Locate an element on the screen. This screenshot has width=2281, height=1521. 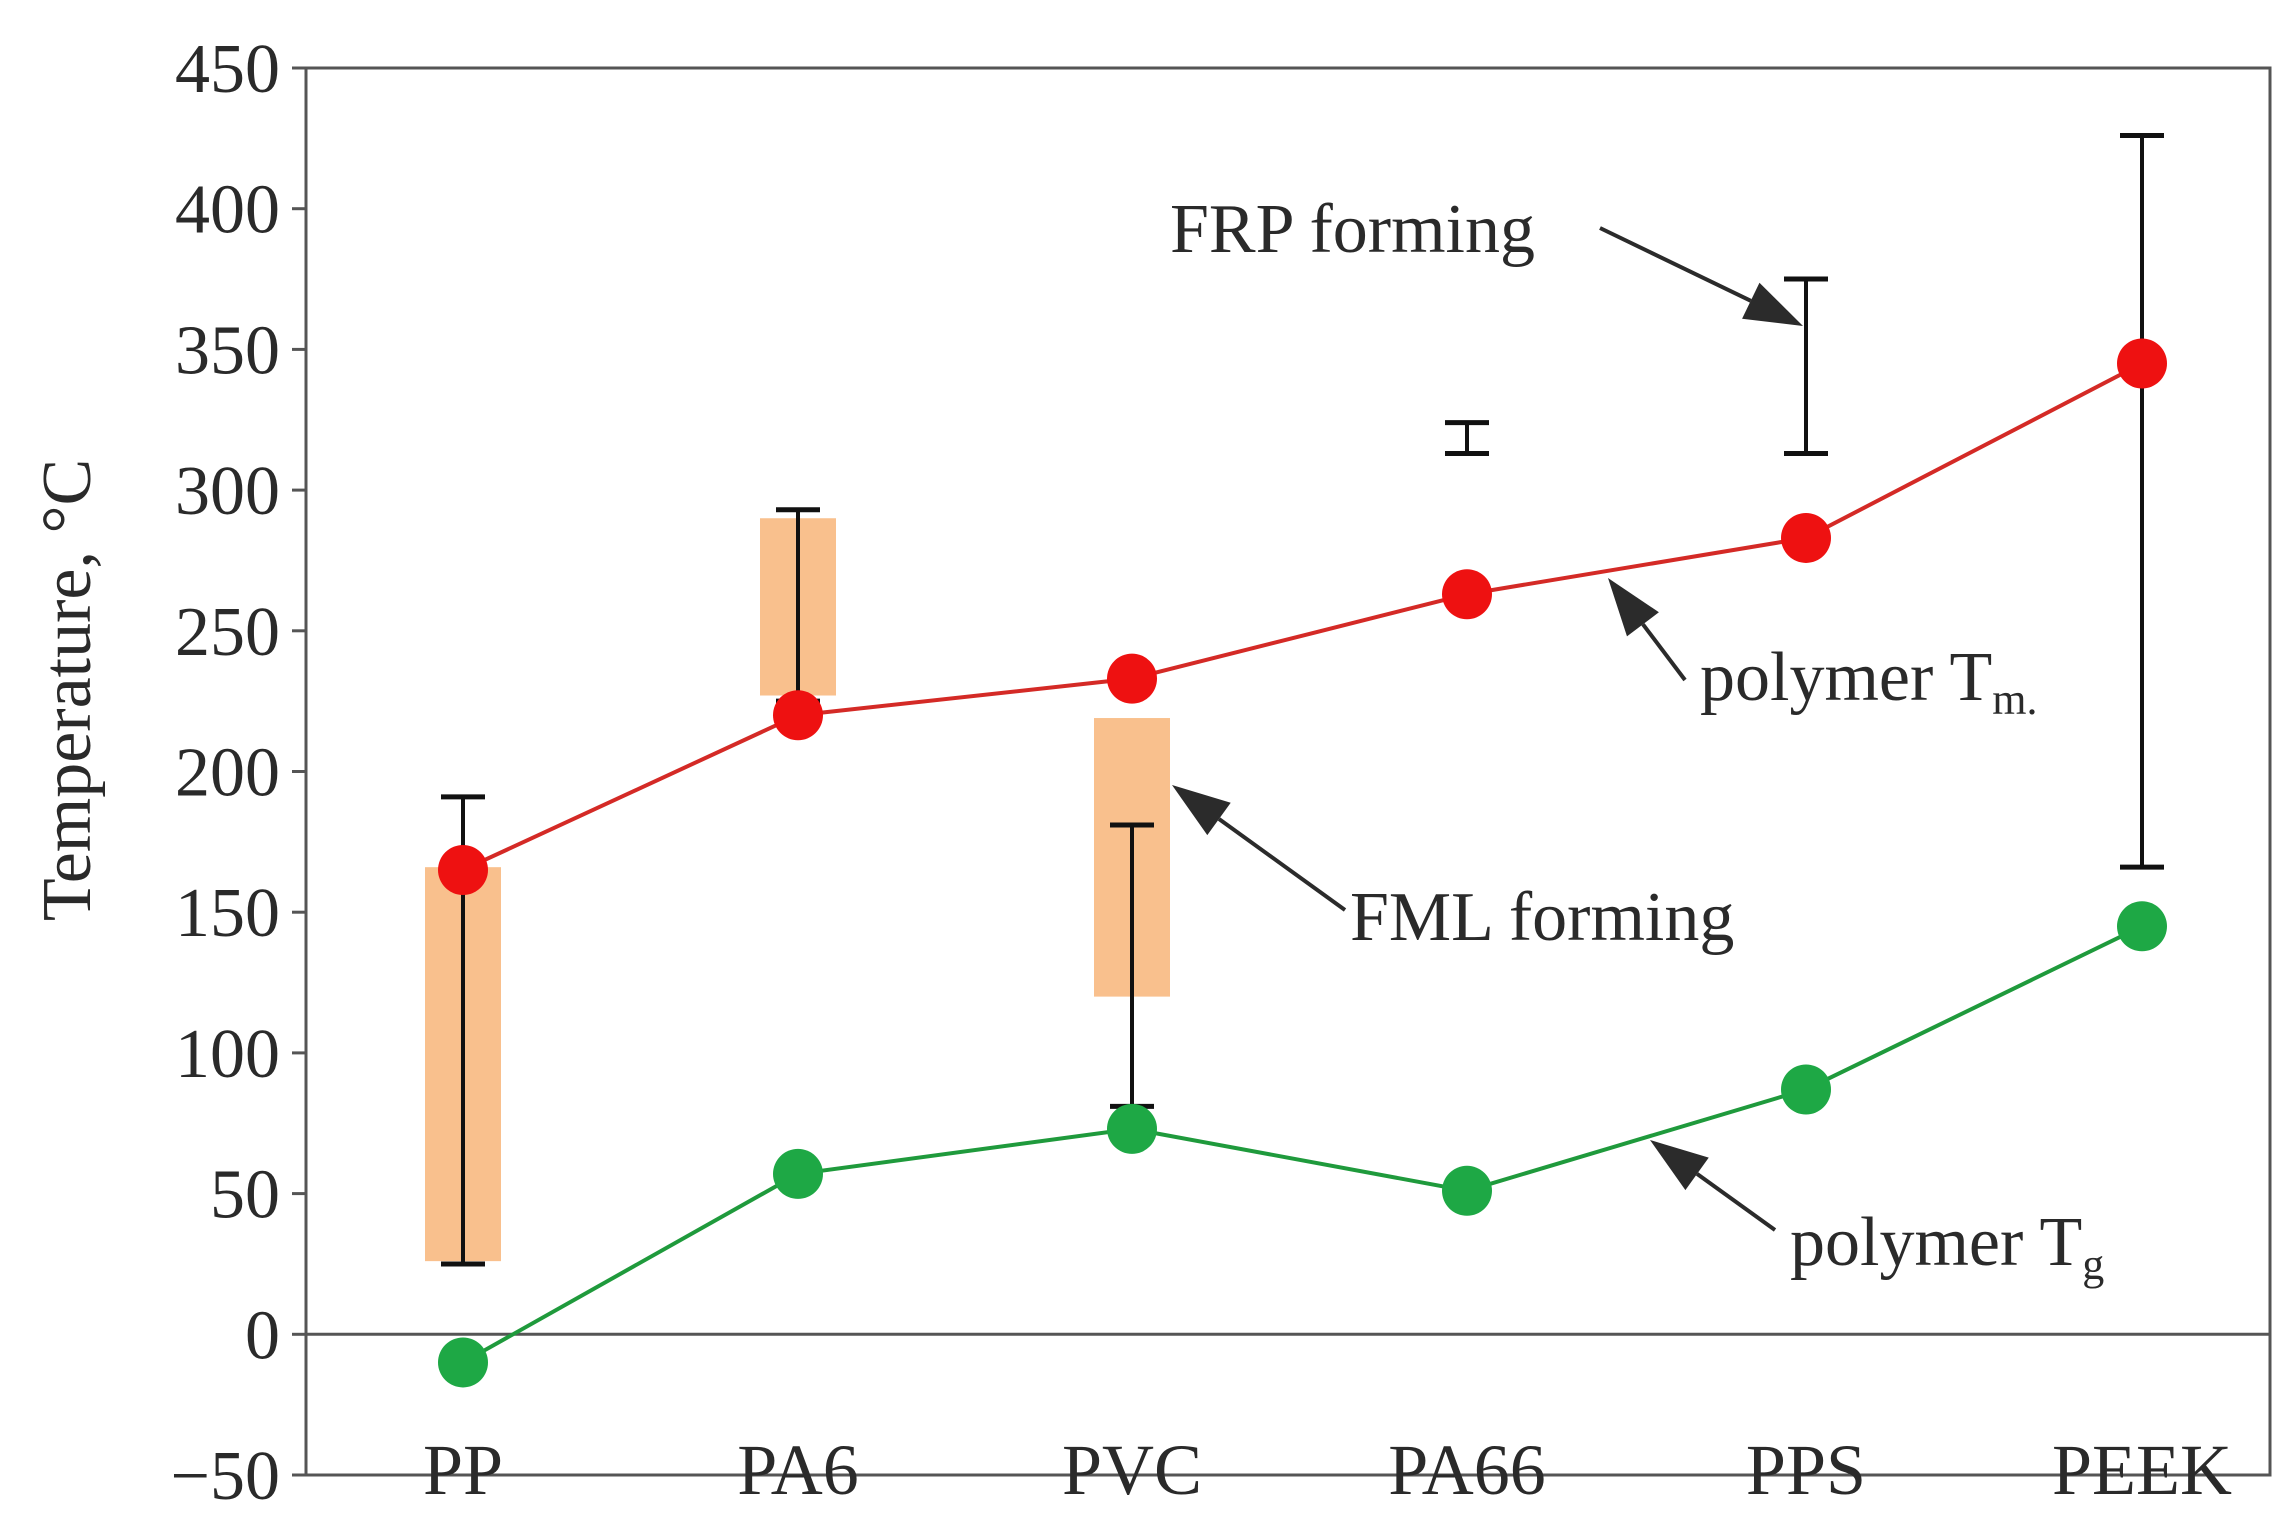
x-tick-label: PPS is located at coordinates (1806, 1470).